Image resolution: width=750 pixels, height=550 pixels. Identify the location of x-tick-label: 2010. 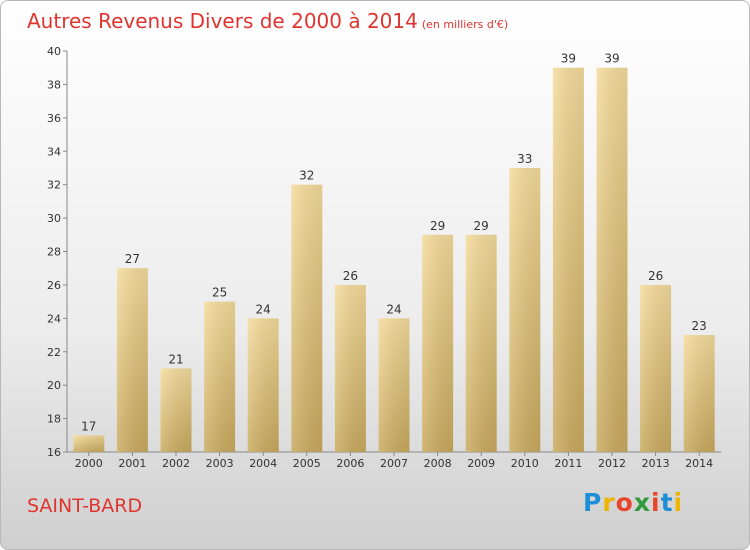
(525, 463).